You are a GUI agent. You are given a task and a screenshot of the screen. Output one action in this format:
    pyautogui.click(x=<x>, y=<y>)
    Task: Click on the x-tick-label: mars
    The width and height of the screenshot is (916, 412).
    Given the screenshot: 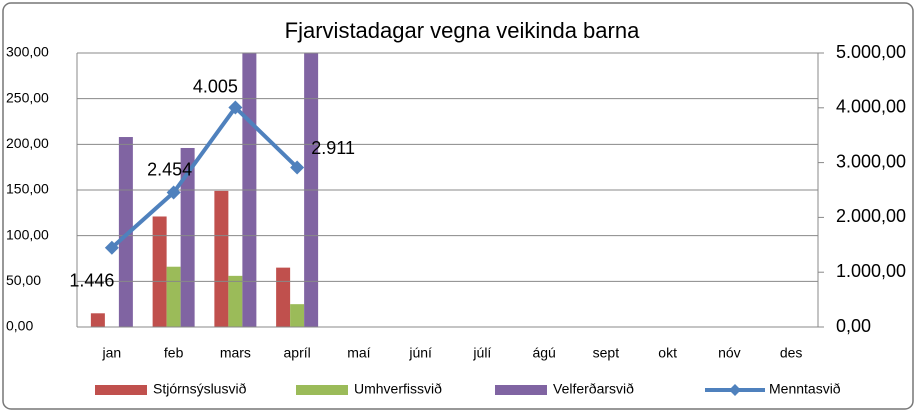 What is the action you would take?
    pyautogui.click(x=235, y=353)
    